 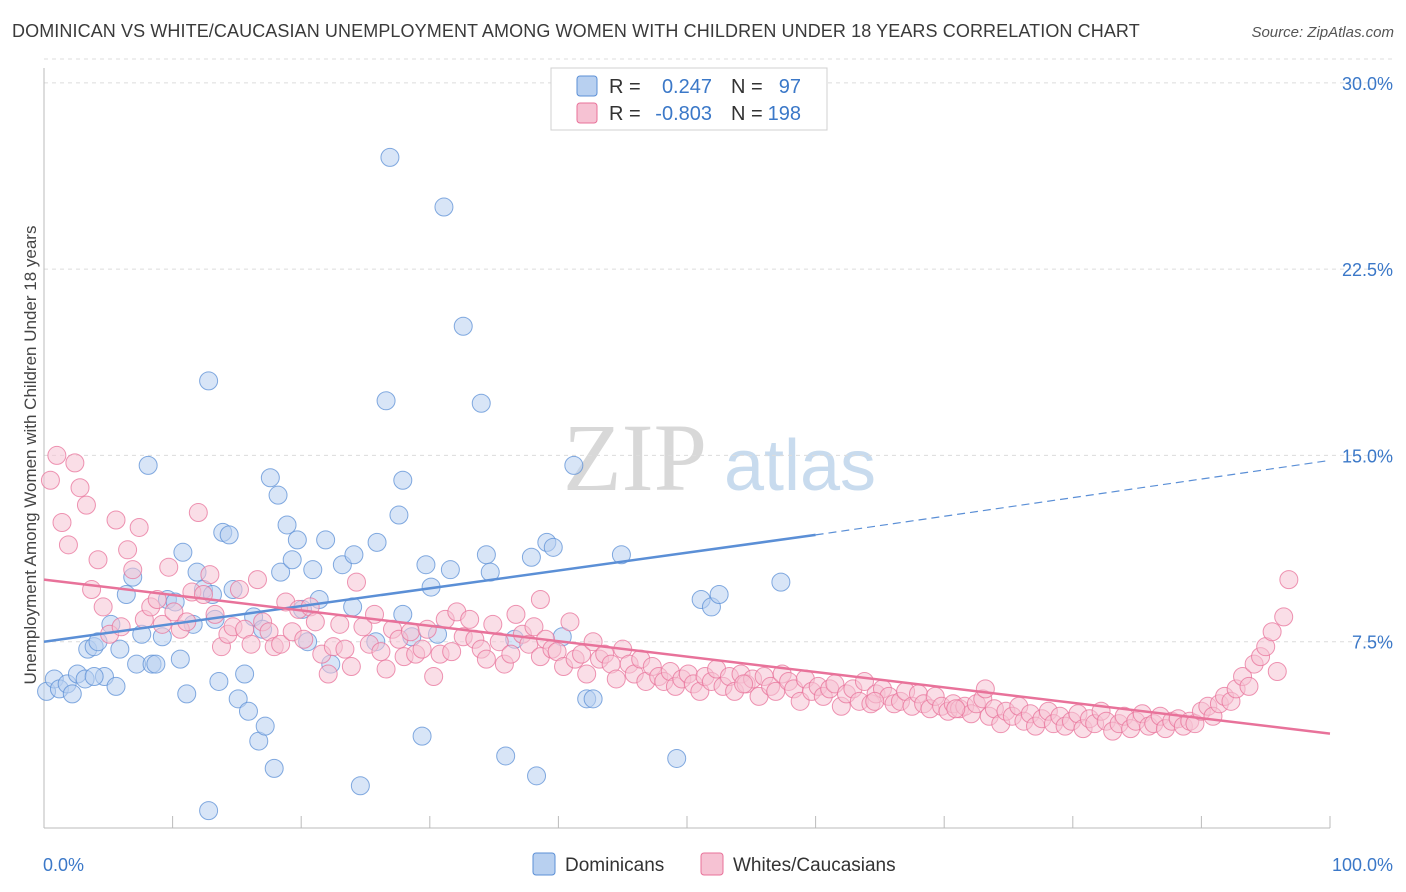 I want to click on bottom-legend: Dominicans Whites/Caucasians, so click(x=714, y=864).